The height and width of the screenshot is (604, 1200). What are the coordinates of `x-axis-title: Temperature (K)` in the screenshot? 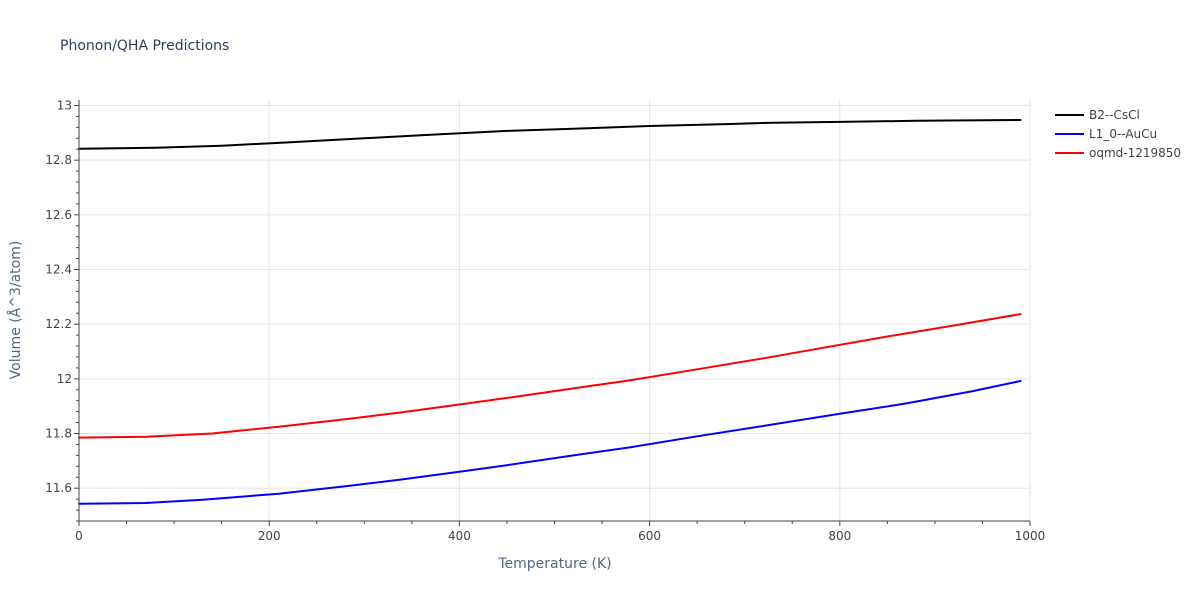 It's located at (554, 564).